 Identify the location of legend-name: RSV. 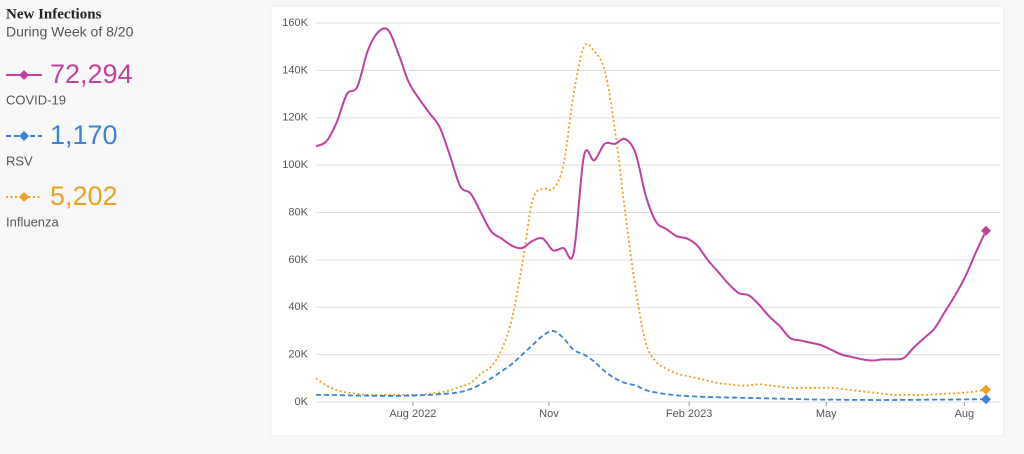
(19, 160).